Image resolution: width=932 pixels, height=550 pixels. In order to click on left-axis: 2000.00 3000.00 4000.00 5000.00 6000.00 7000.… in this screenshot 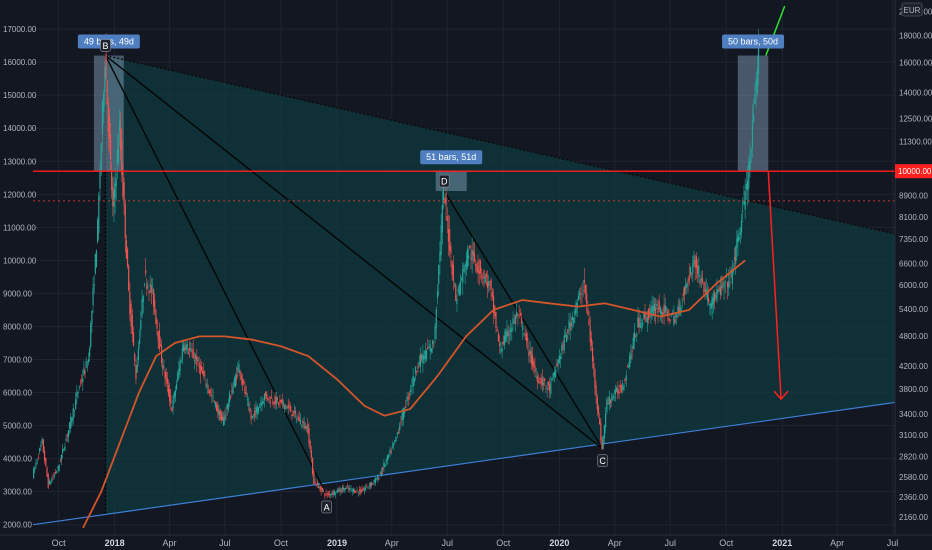, I will do `click(20, 277)`.